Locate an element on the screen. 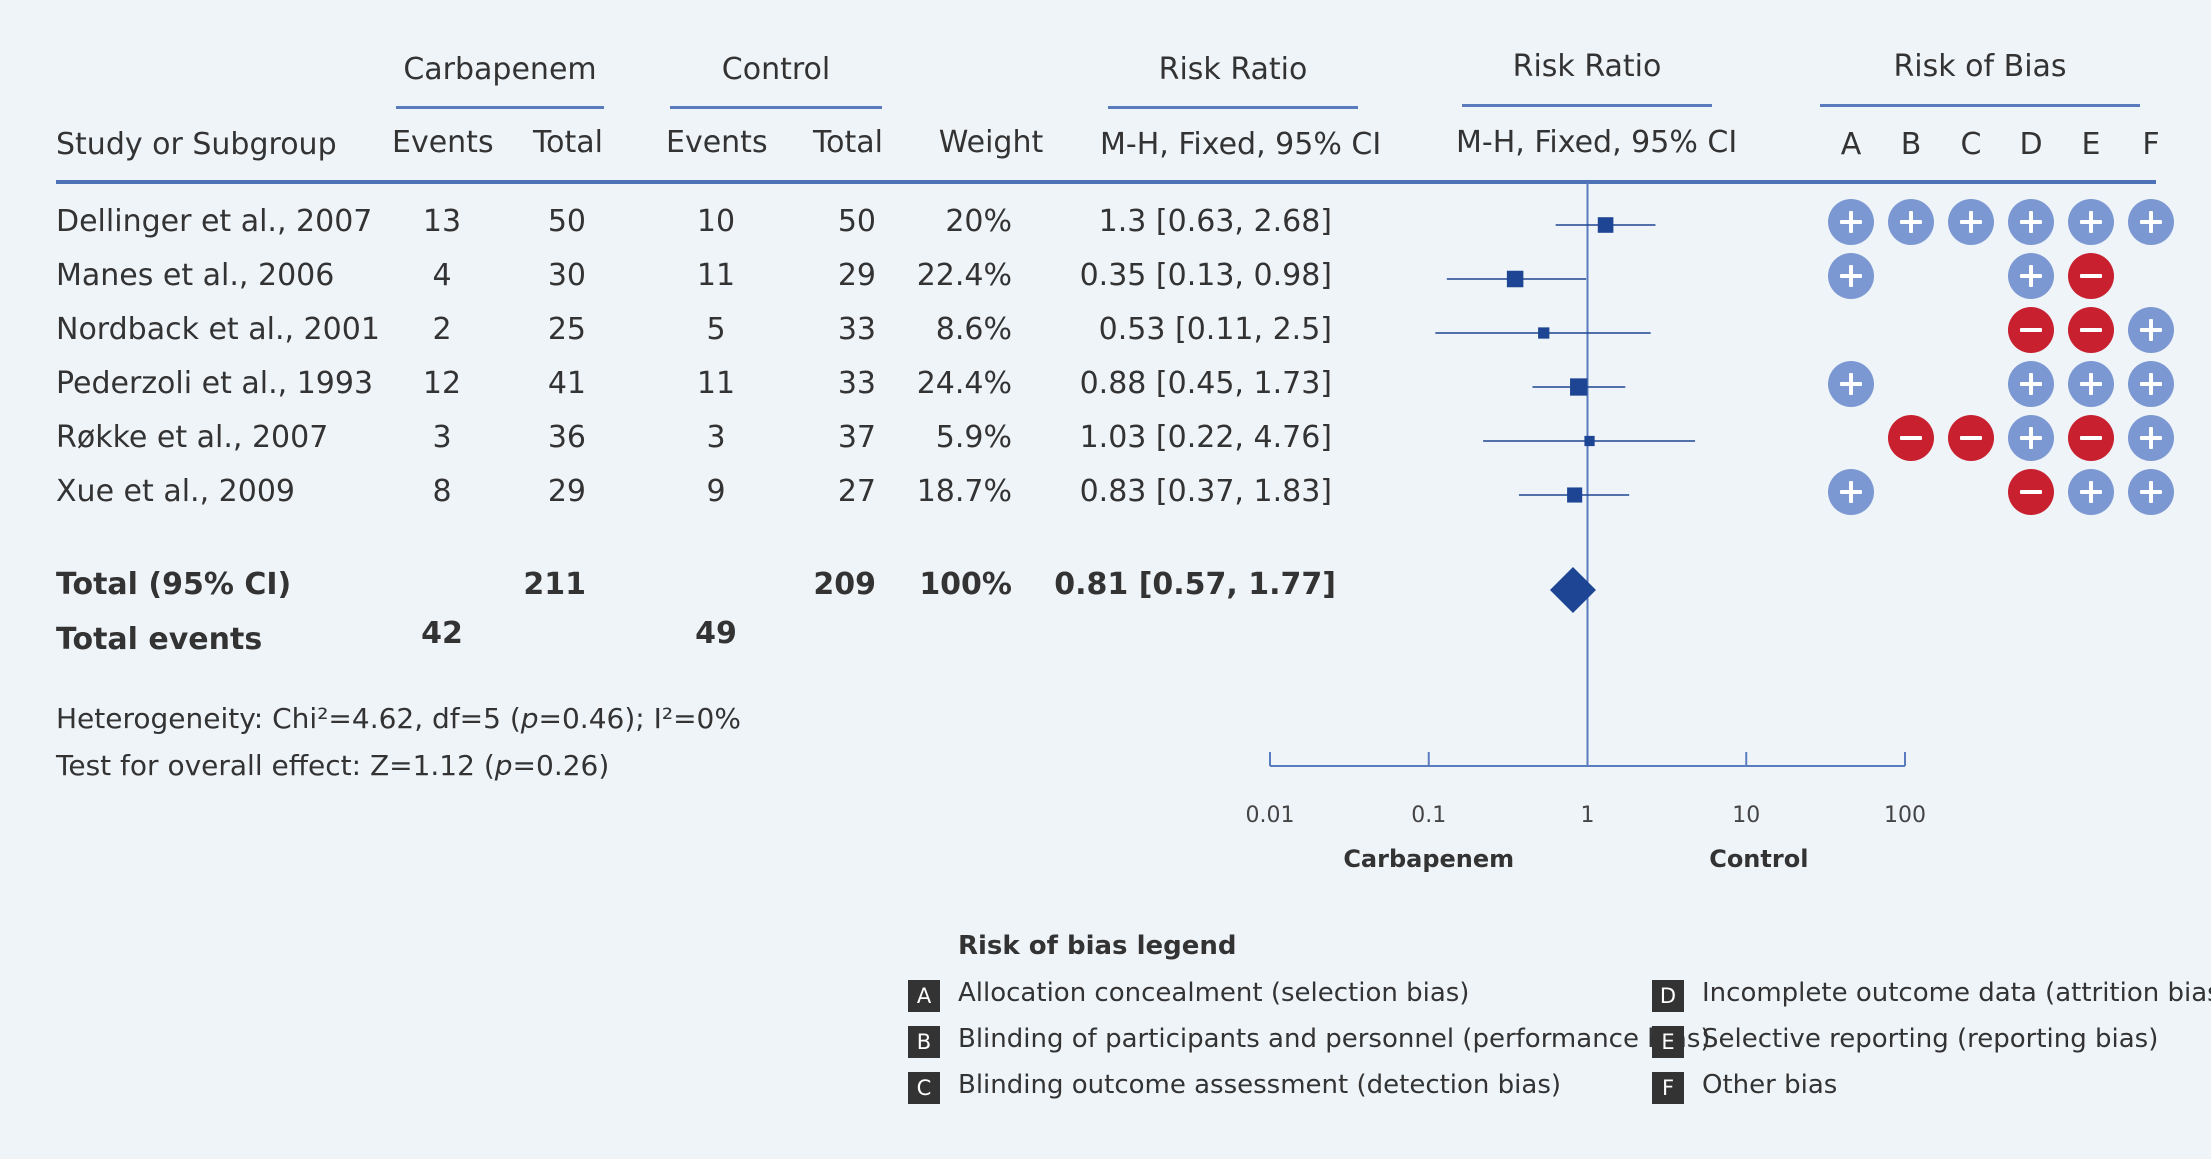 This screenshot has height=1159, width=2211. overall-effect-text: Test for overall effect: Z=1.12 (p=0.26) is located at coordinates (333, 765).